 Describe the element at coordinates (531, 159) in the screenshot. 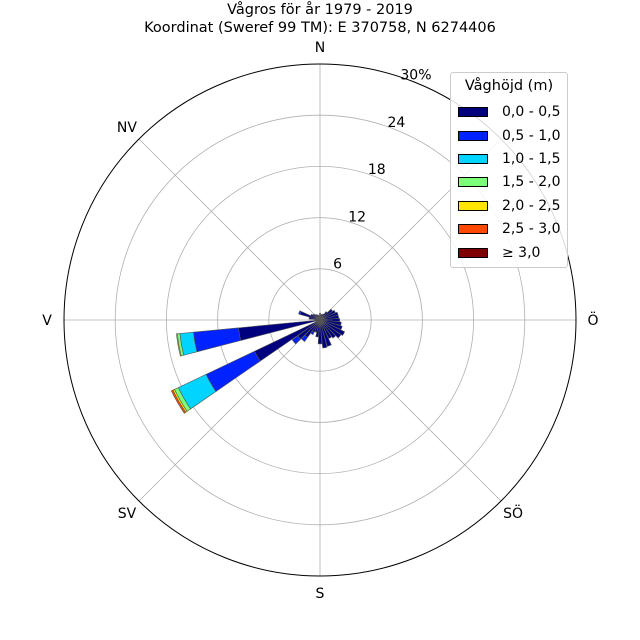

I see `legend-label: 1,0 - 1,5` at that location.